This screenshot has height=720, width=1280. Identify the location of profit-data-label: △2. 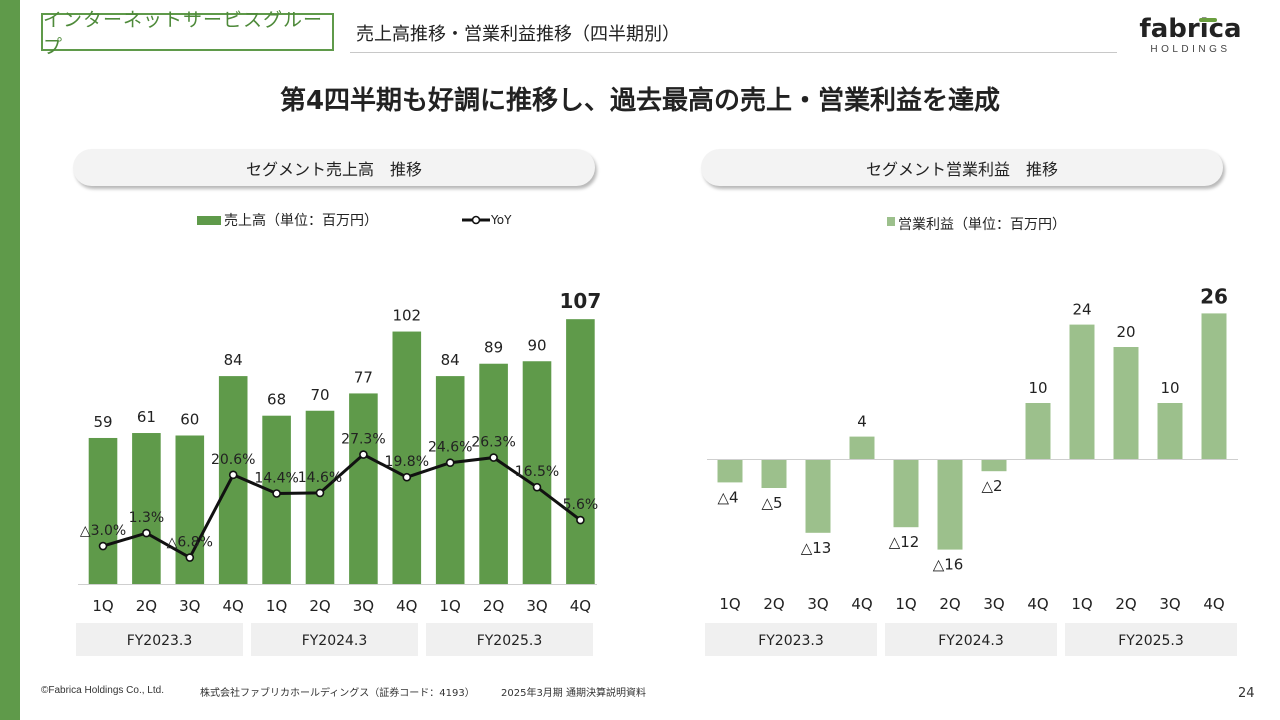
(991, 486).